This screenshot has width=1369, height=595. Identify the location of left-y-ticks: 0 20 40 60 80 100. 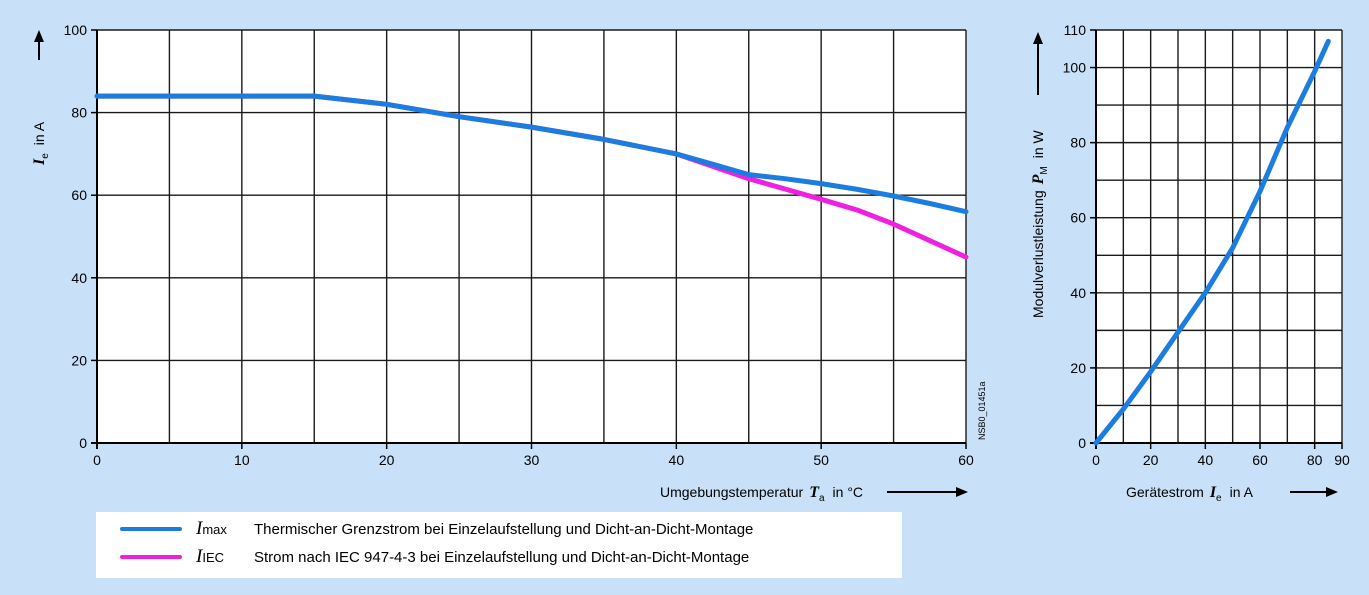
(80, 236).